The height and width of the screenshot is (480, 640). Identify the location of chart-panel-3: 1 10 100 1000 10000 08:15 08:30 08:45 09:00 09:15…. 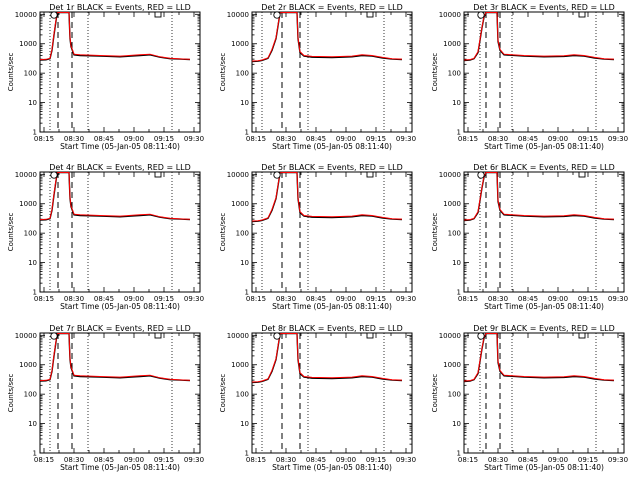
(529, 77).